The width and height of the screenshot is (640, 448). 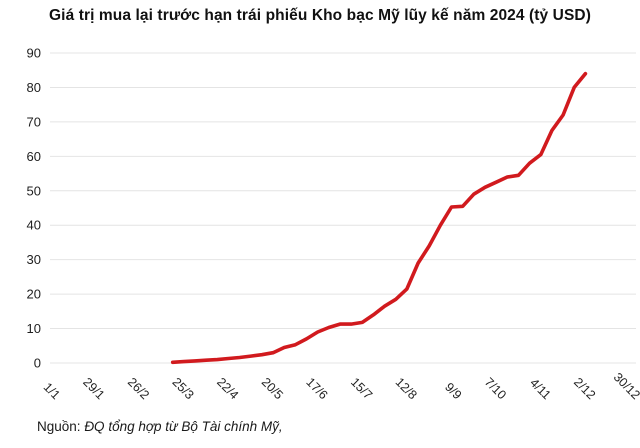 What do you see at coordinates (34, 259) in the screenshot?
I see `y-tick-label: 30` at bounding box center [34, 259].